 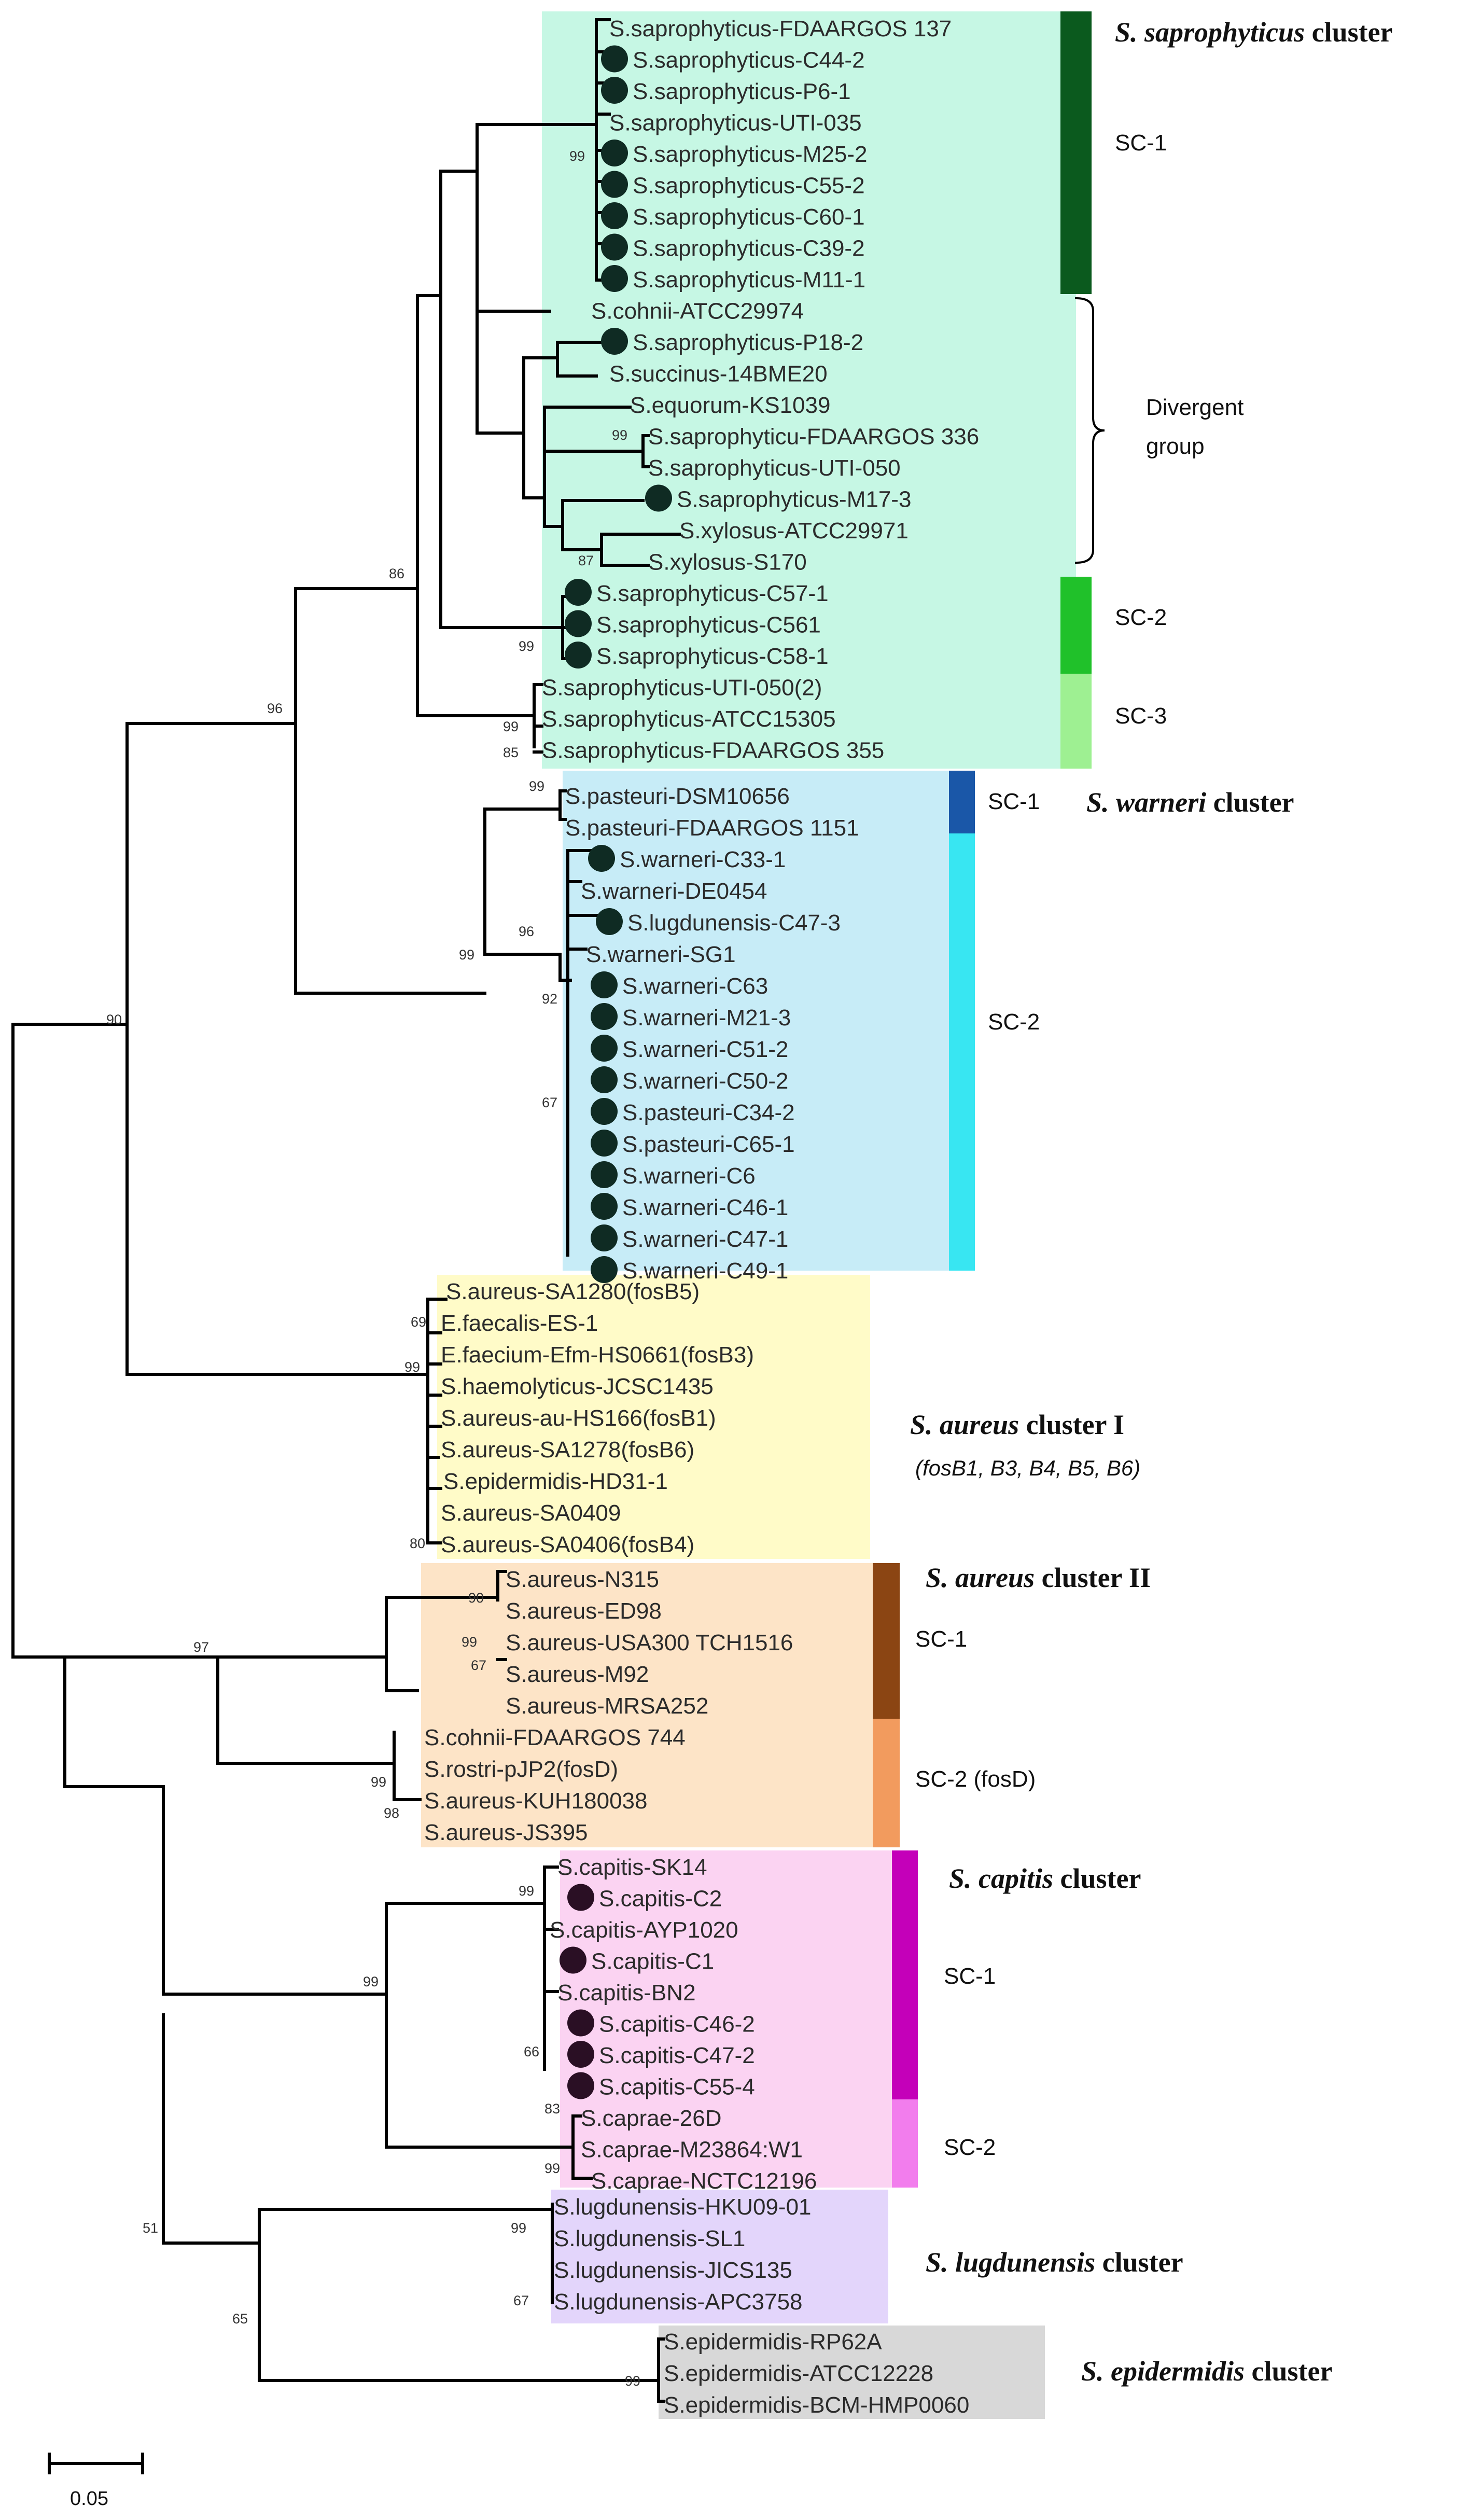 I want to click on bootstrap-value: 51, so click(x=151, y=2228).